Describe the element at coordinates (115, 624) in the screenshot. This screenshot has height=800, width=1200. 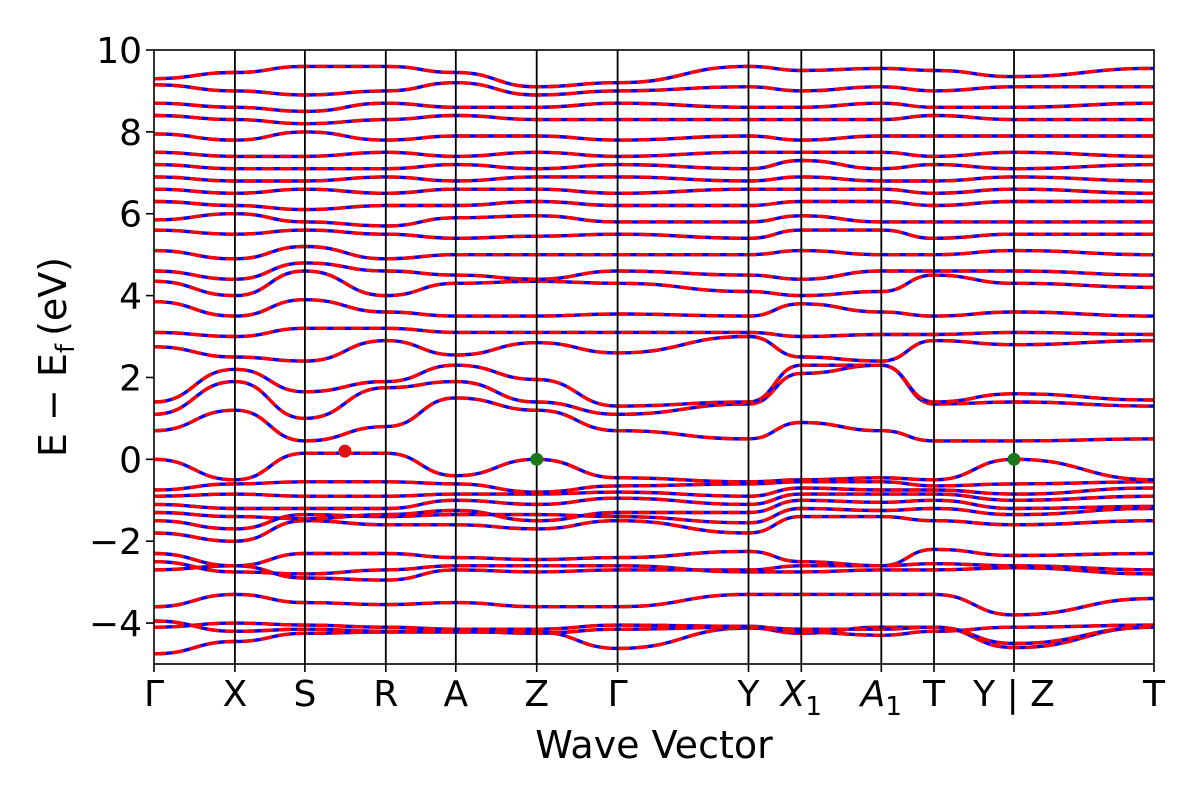
I see `y-tick-label: −4` at that location.